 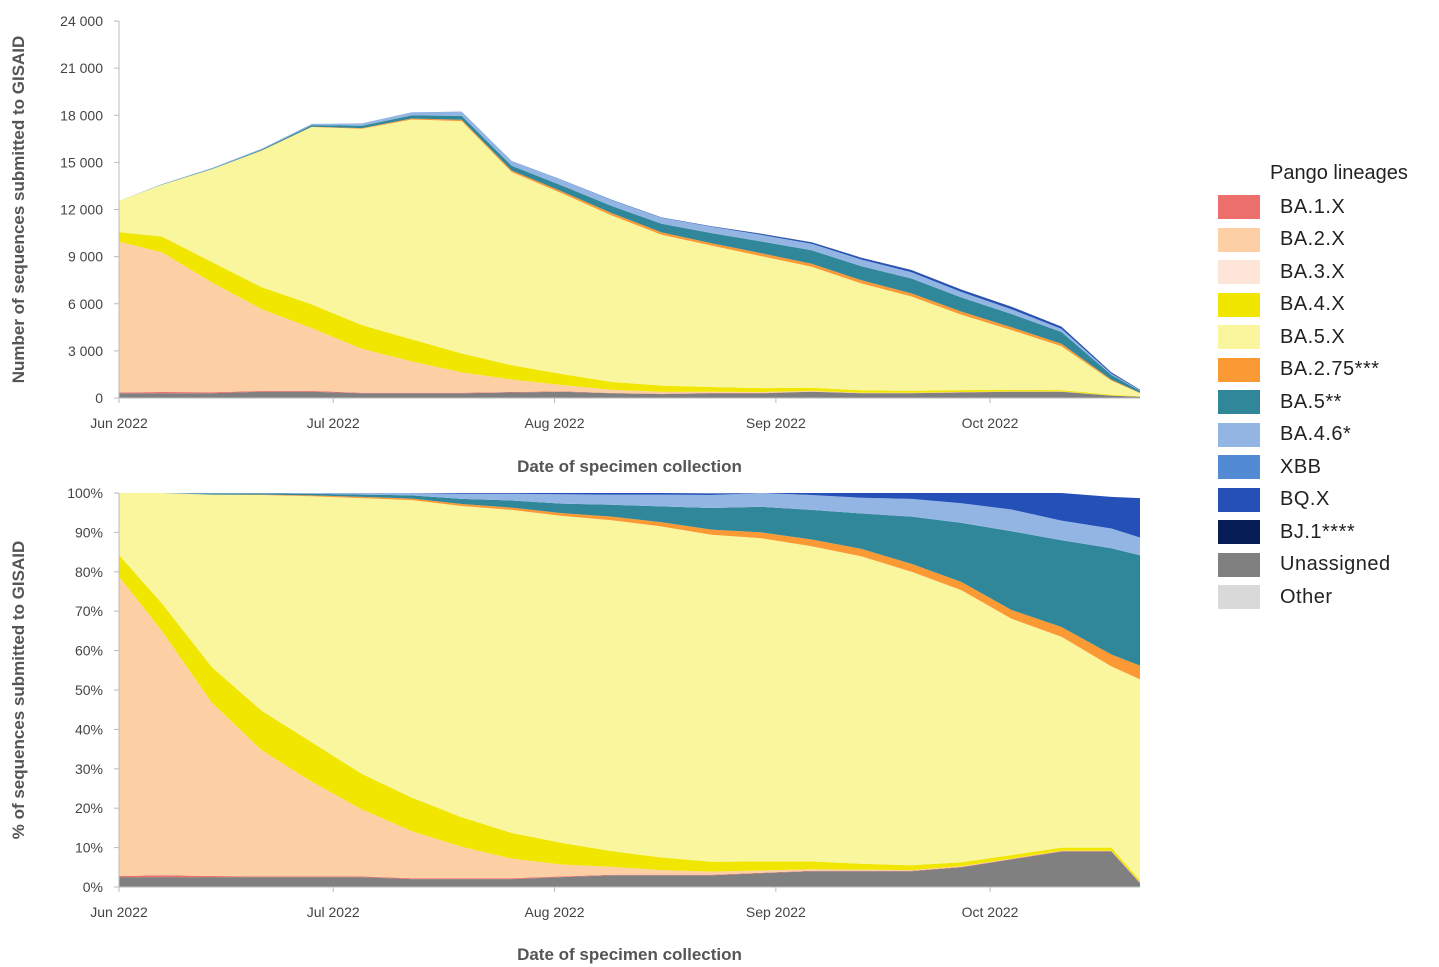 What do you see at coordinates (1301, 466) in the screenshot?
I see `legend-label: XBB` at bounding box center [1301, 466].